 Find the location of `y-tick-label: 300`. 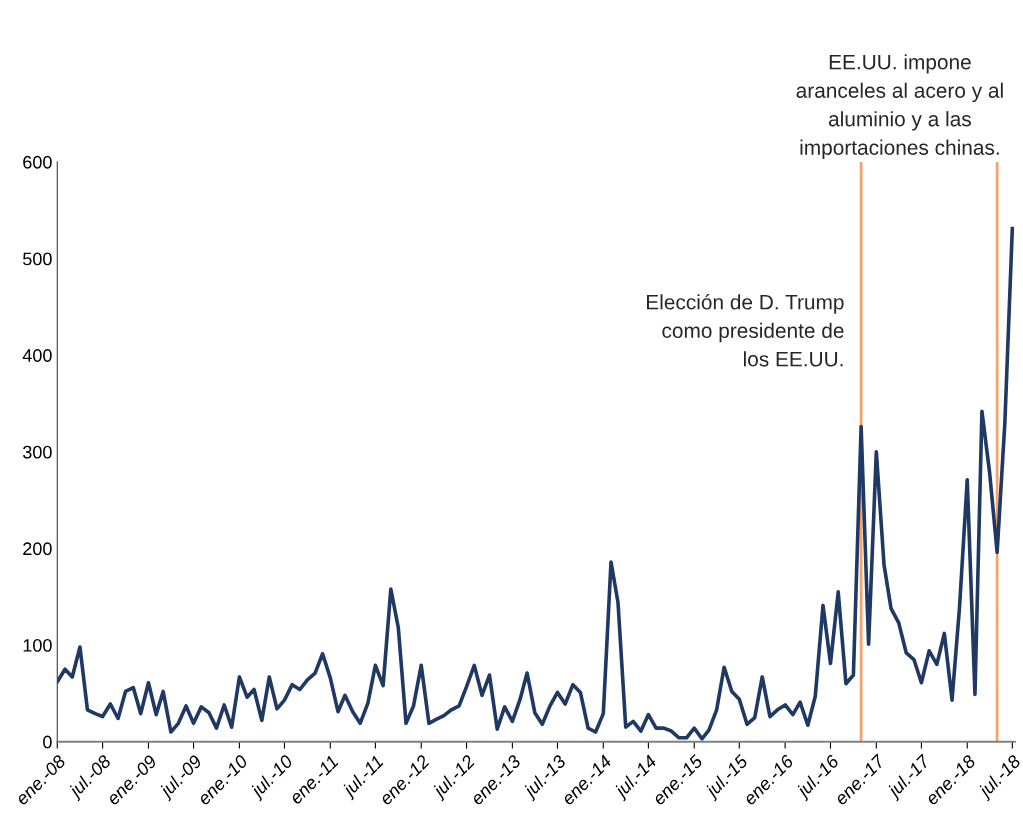

y-tick-label: 300 is located at coordinates (37, 452).